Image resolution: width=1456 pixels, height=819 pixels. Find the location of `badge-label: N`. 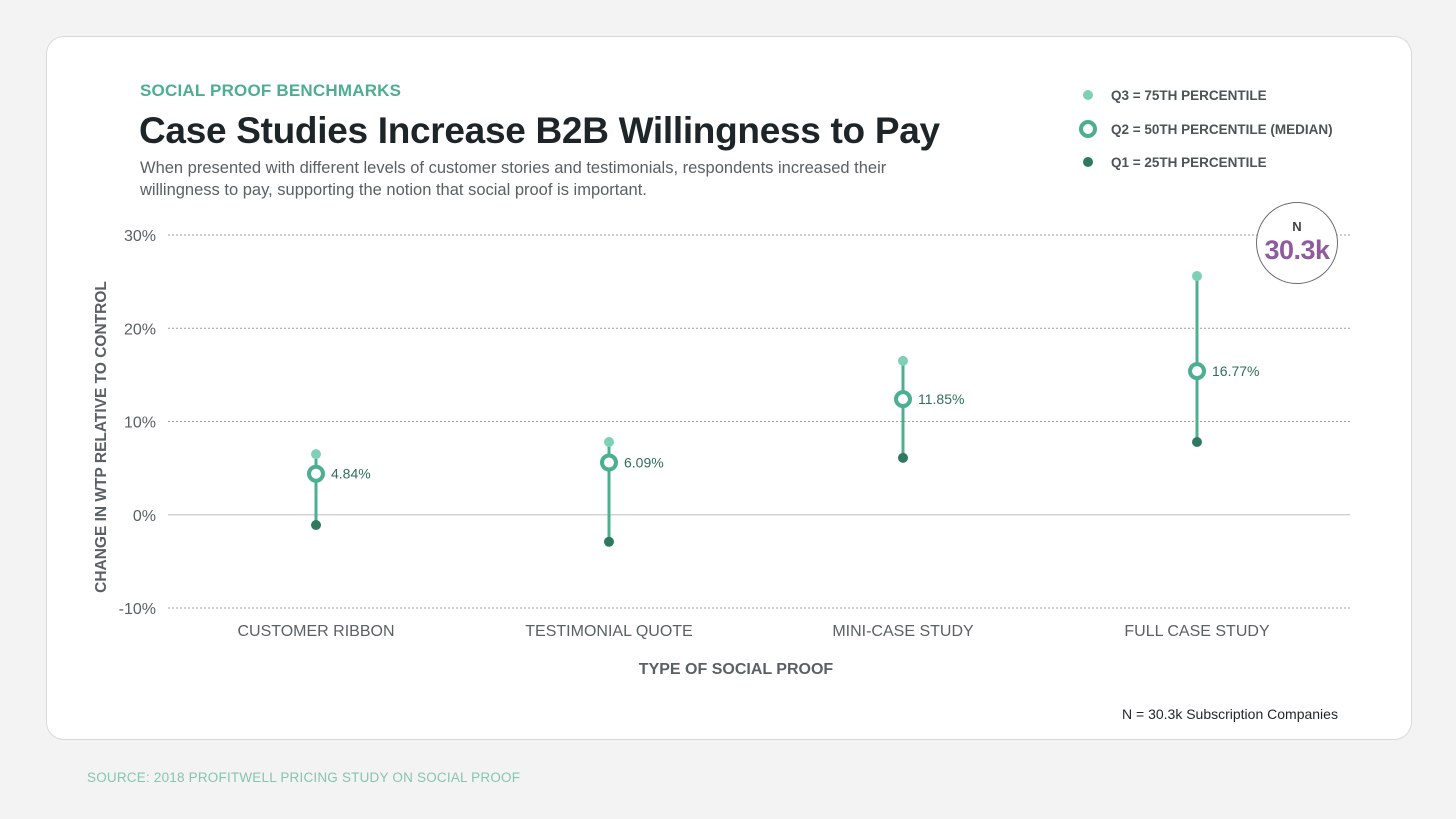

badge-label: N is located at coordinates (1297, 226).